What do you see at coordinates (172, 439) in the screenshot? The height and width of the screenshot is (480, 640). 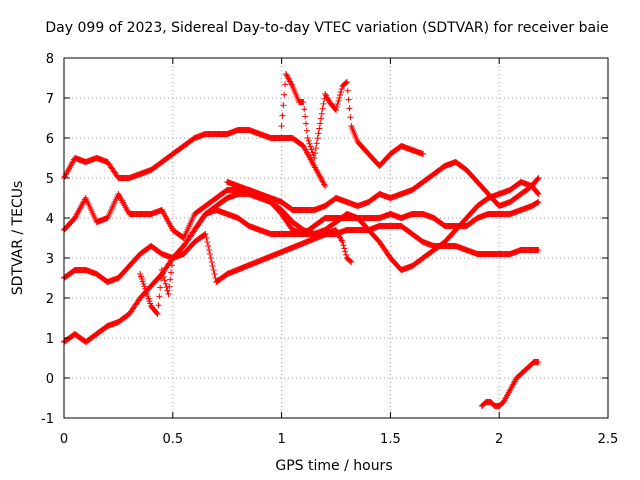 I see `x-tick-label: 0.5` at bounding box center [172, 439].